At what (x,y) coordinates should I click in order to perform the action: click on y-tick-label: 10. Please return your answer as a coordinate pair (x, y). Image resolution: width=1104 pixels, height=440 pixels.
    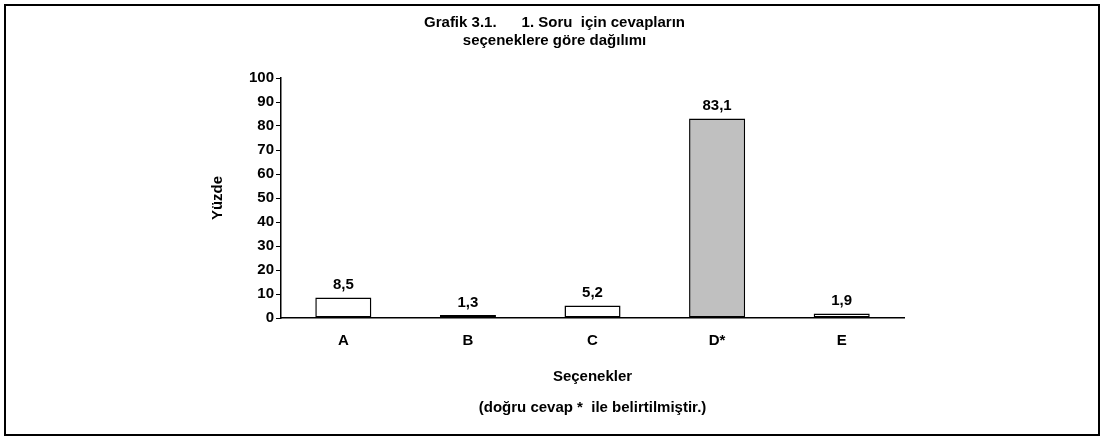
    Looking at the image, I should click on (266, 293).